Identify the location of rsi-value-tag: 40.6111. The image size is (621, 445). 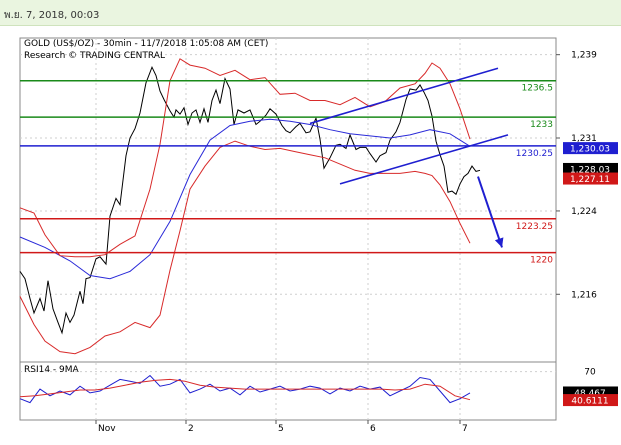
(589, 402).